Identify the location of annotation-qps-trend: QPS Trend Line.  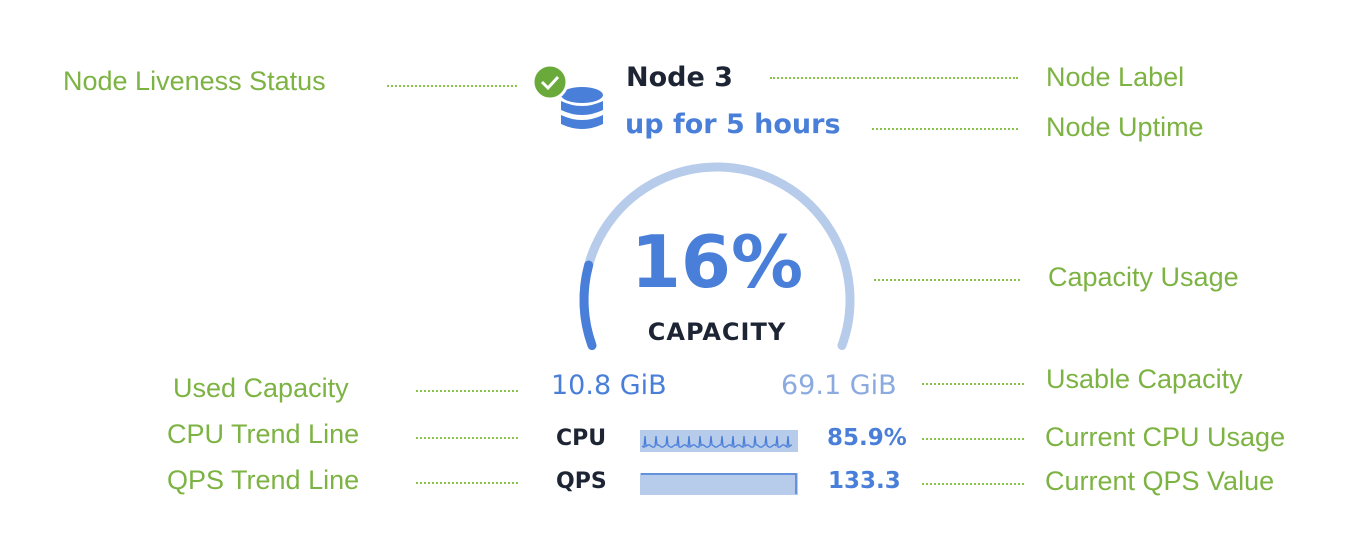
(263, 480).